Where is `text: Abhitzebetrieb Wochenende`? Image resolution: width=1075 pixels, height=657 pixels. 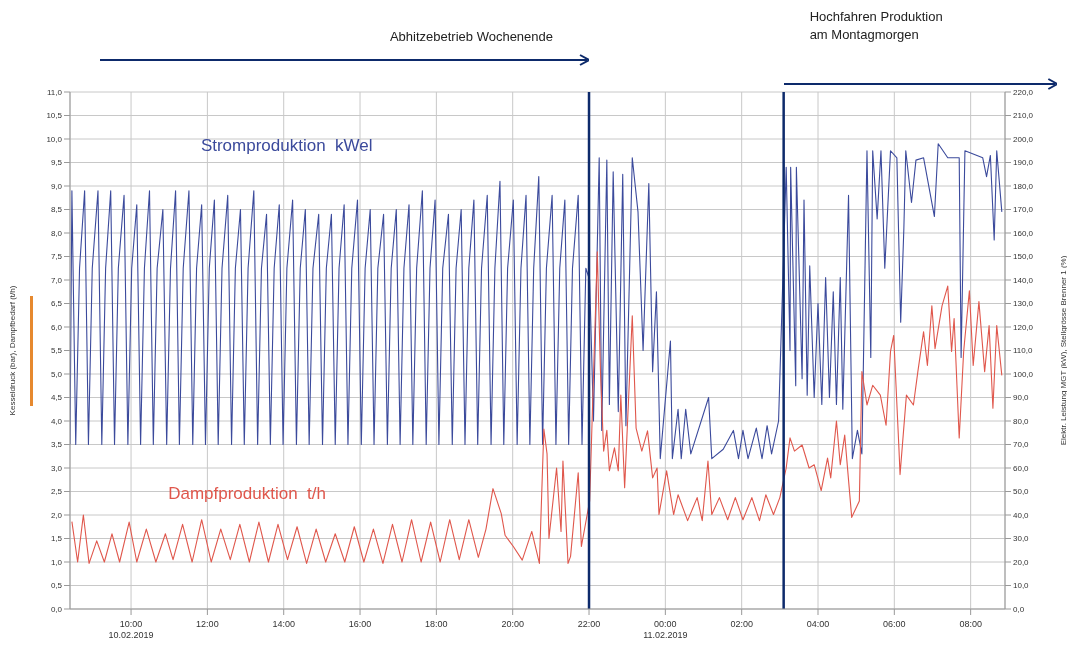
text: Abhitzebetrieb Wochenende is located at coordinates (471, 37).